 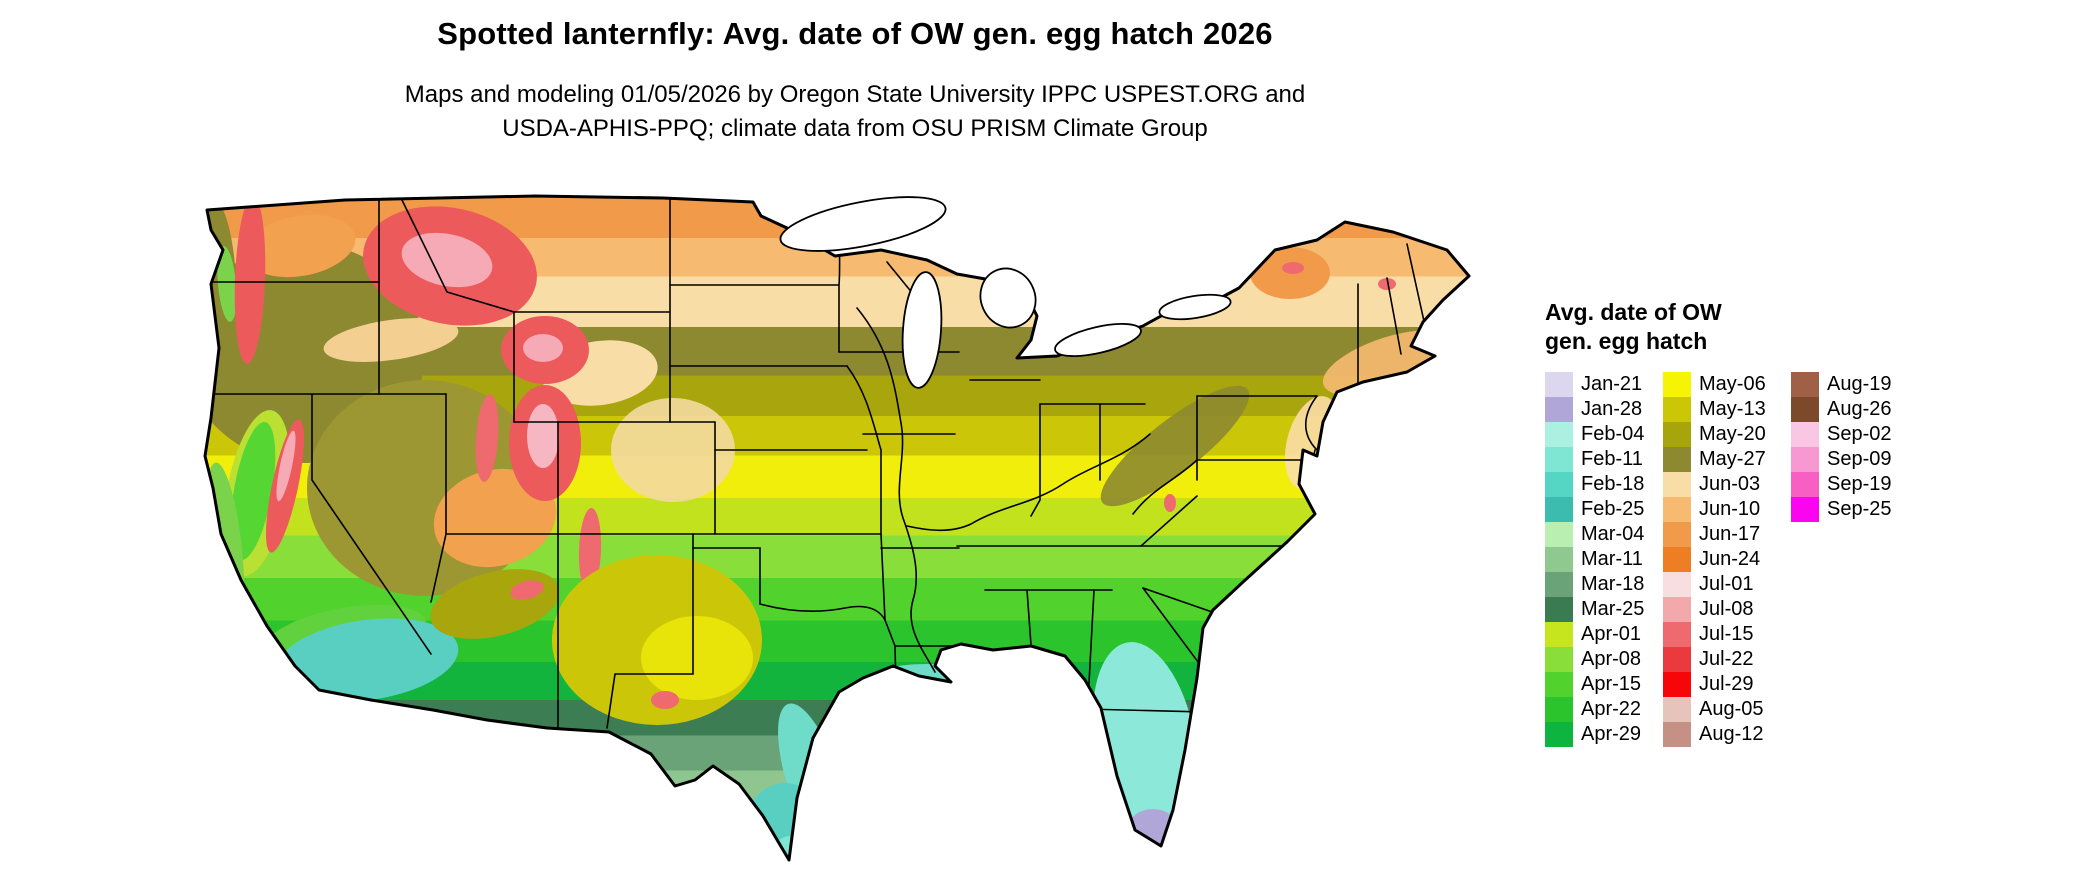 I want to click on legend-entry: Sep-19, so click(x=1841, y=484).